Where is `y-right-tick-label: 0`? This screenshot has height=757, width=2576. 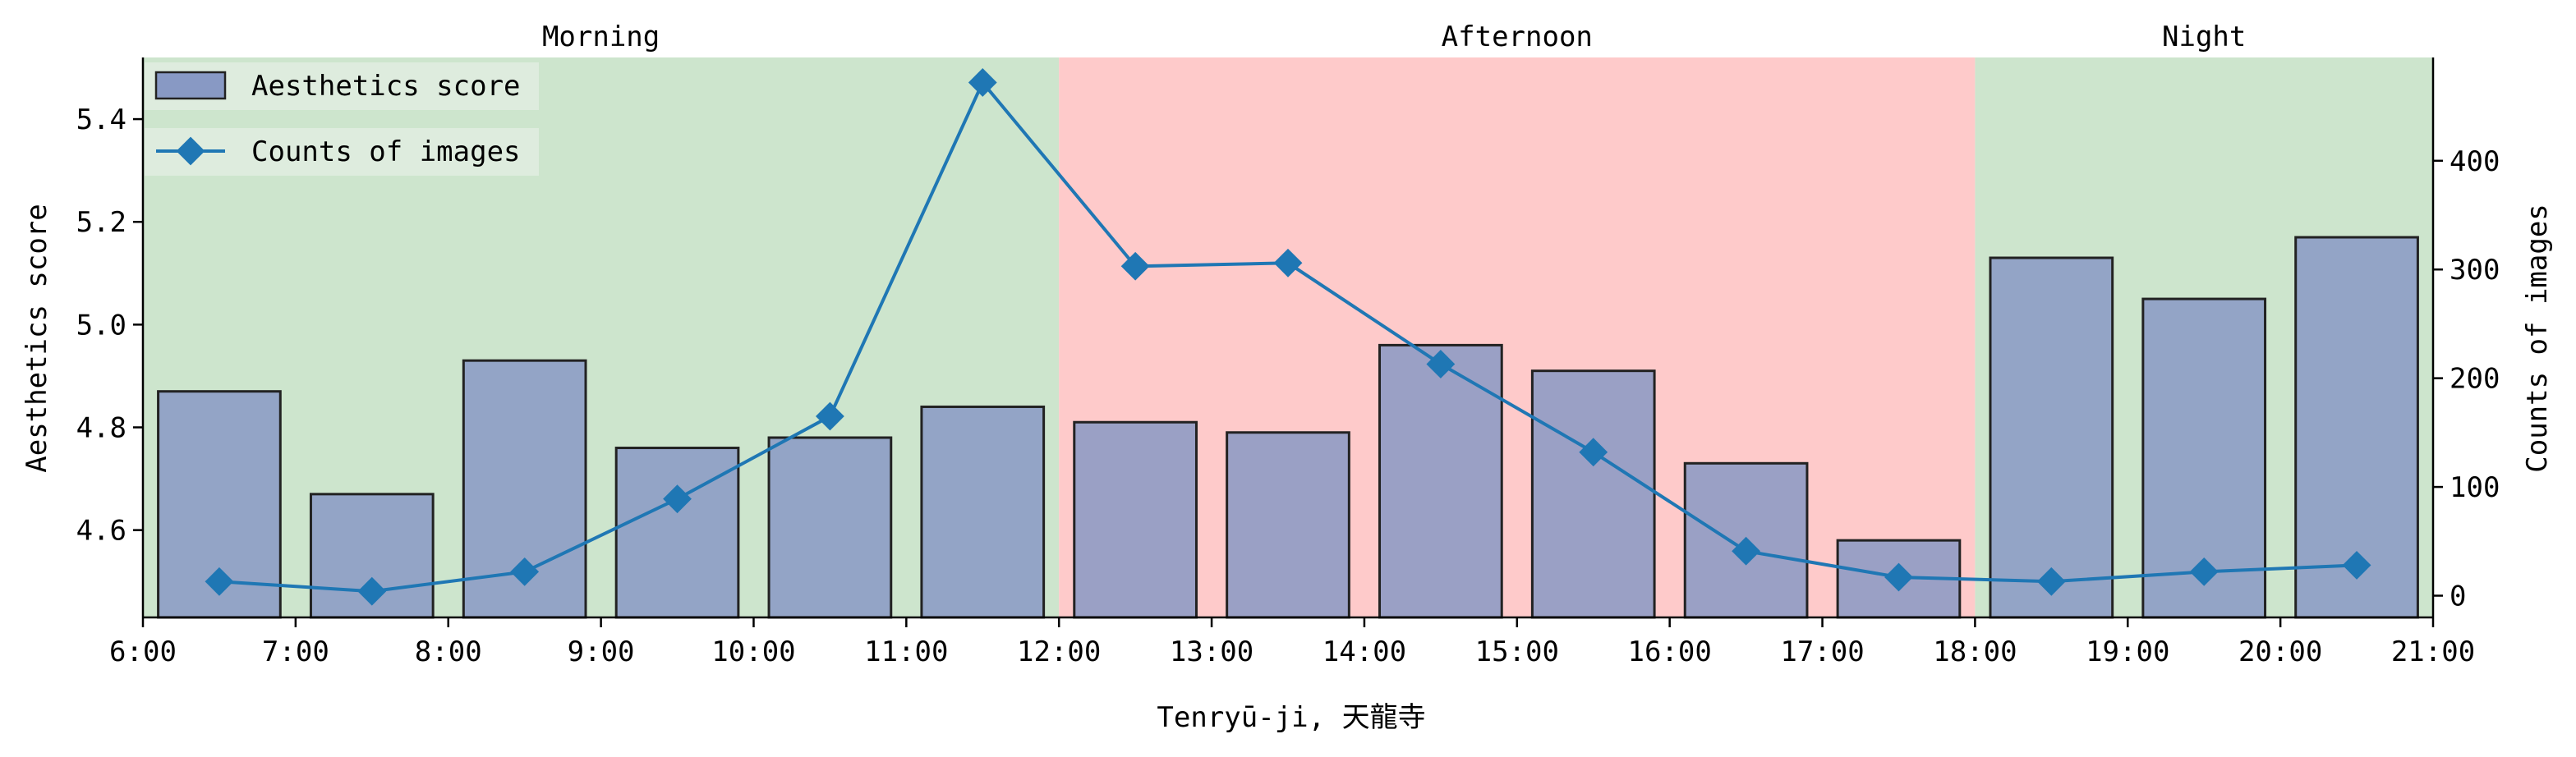 y-right-tick-label: 0 is located at coordinates (2458, 596).